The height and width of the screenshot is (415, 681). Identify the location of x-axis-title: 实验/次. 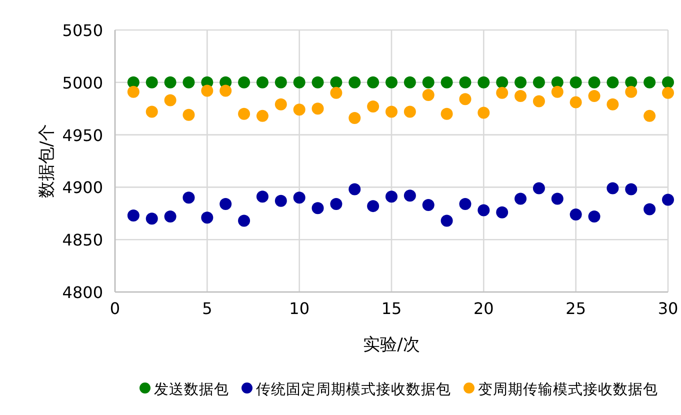
(391, 345).